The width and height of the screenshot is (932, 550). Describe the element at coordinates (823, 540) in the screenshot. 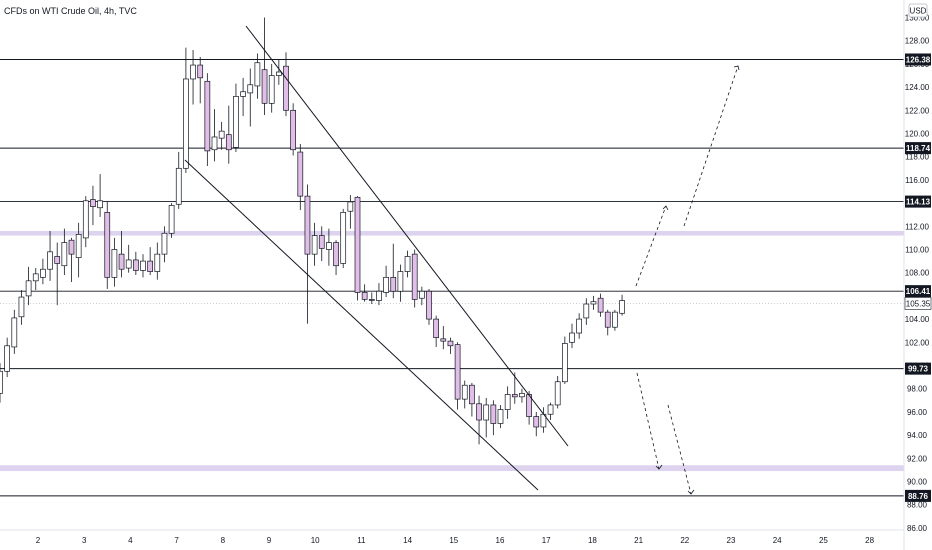

I see `x-tick-label-17: 25` at that location.